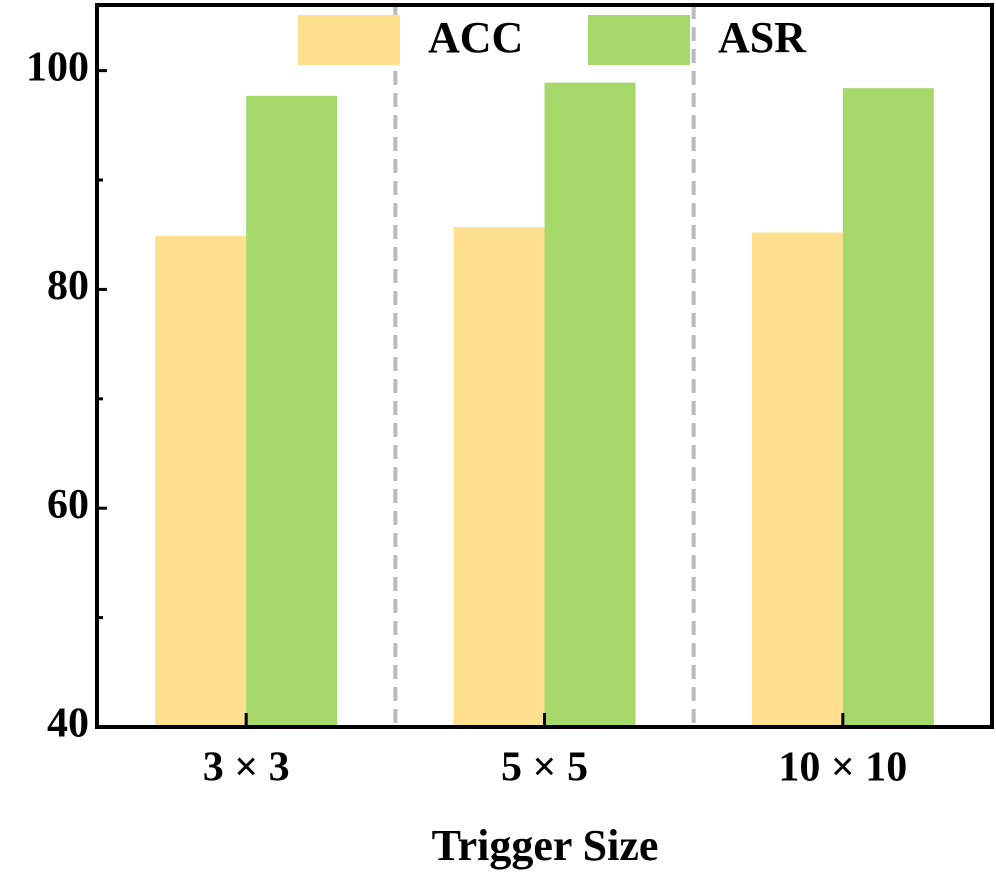 The image size is (996, 881). Describe the element at coordinates (68, 286) in the screenshot. I see `y-tick-label: 80` at that location.